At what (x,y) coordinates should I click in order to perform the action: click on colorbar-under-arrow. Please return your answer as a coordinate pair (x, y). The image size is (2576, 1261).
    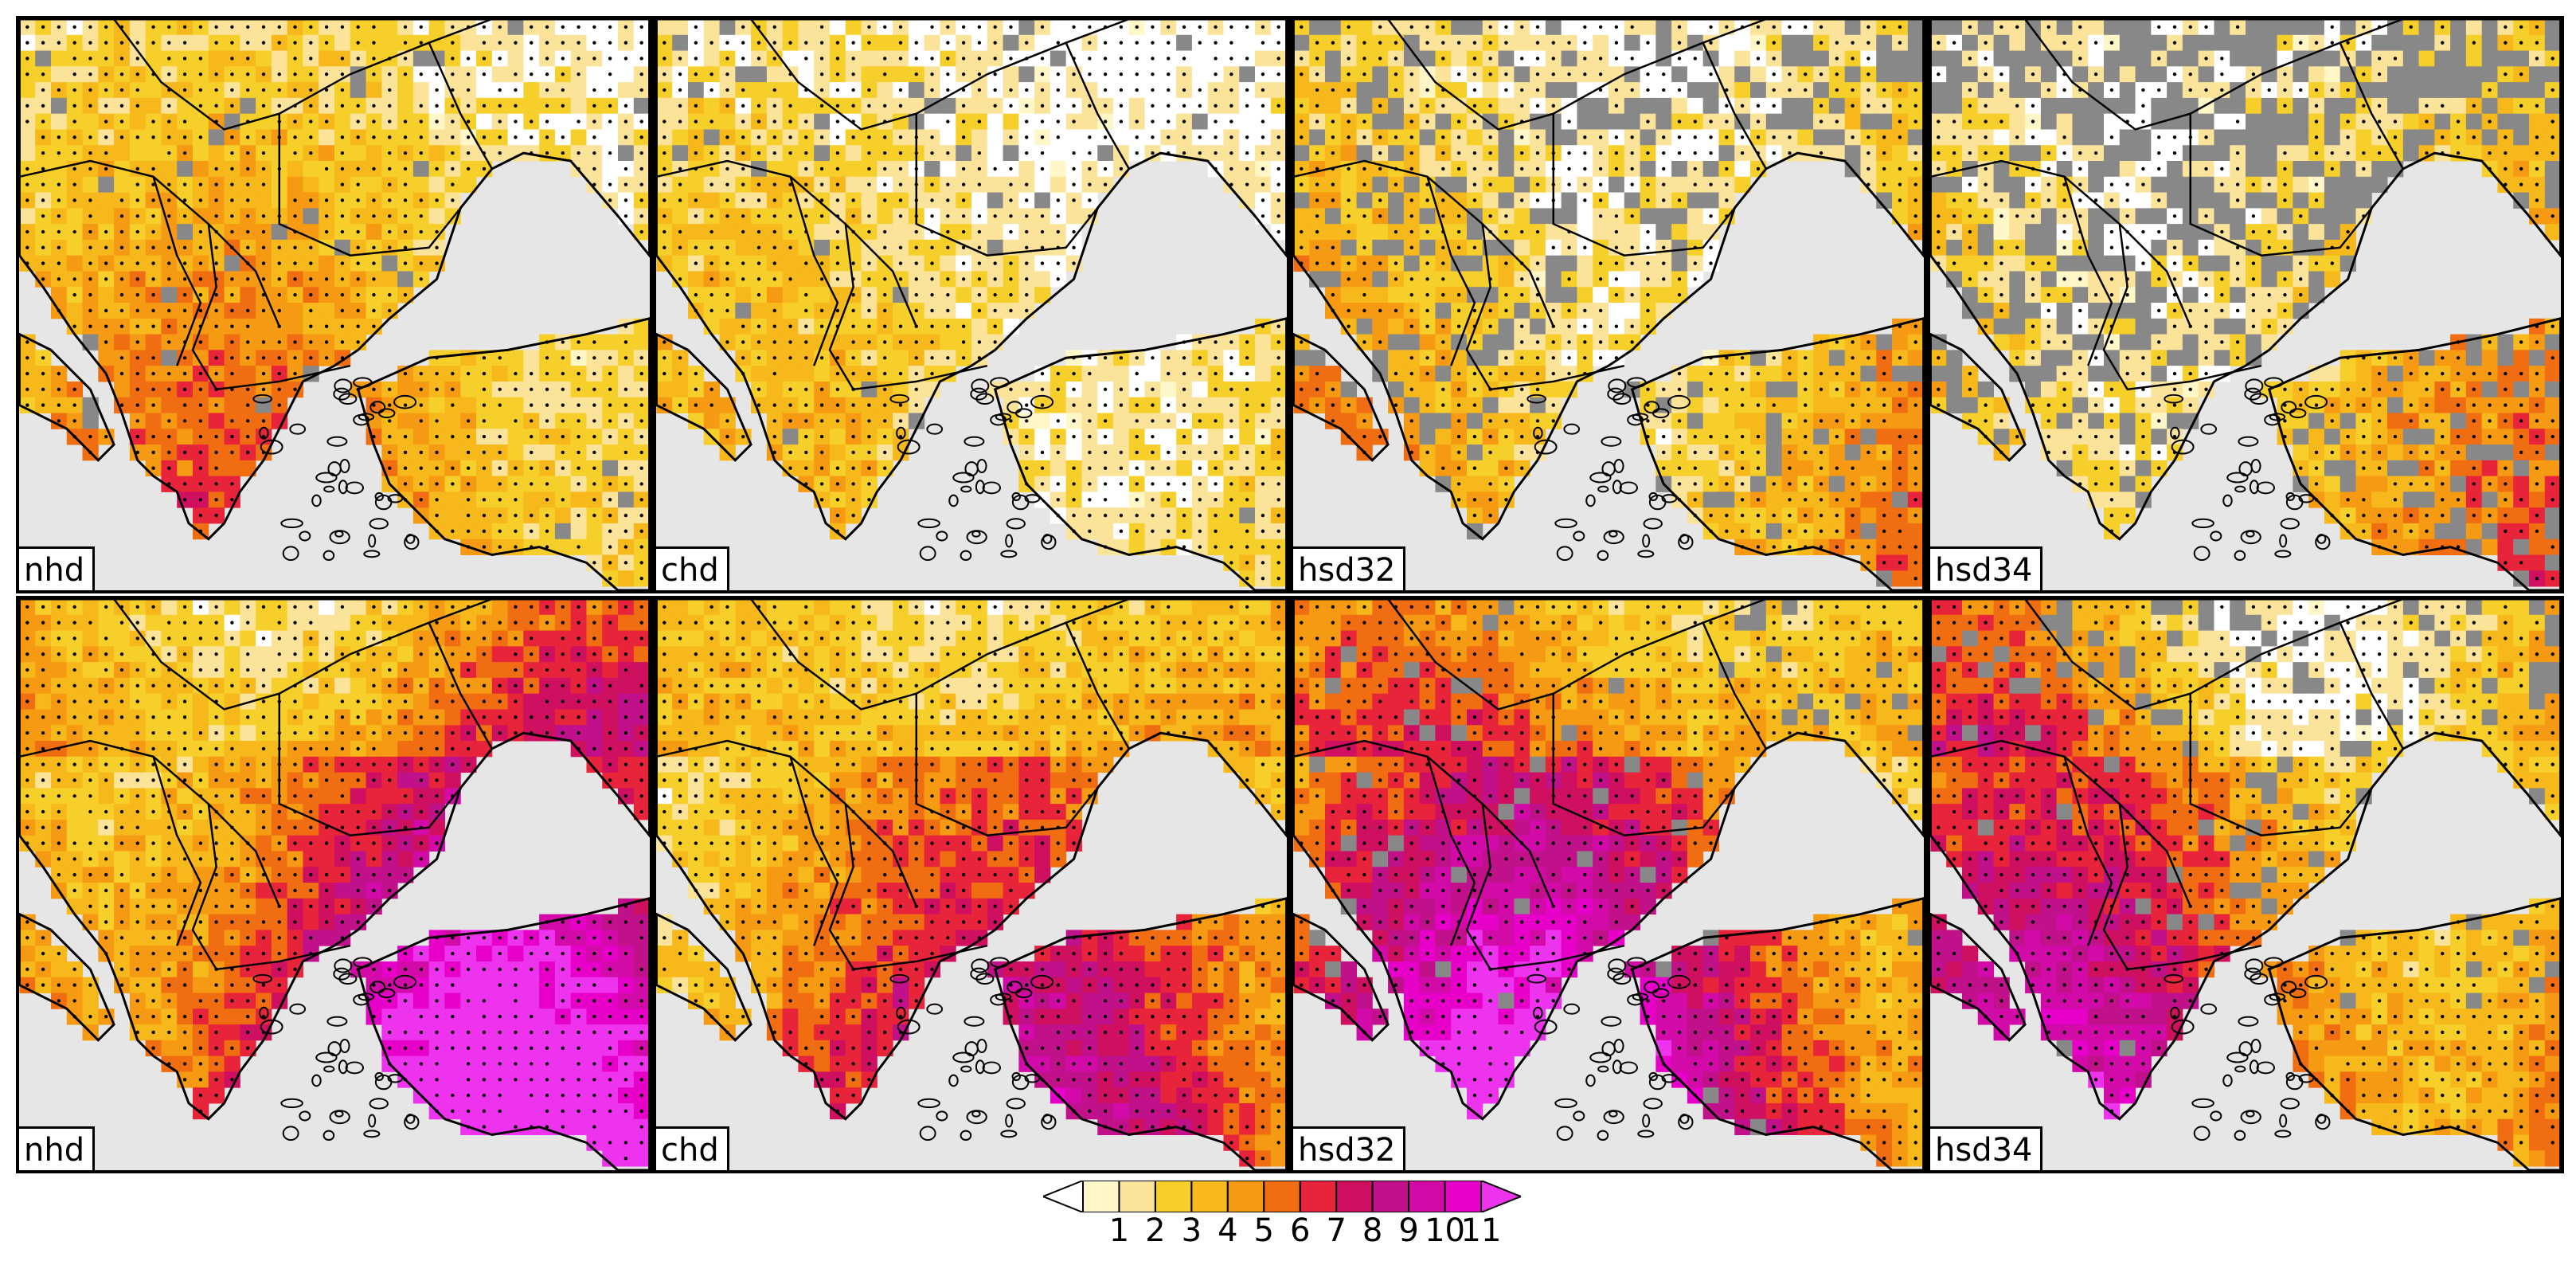
    Looking at the image, I should click on (1063, 1196).